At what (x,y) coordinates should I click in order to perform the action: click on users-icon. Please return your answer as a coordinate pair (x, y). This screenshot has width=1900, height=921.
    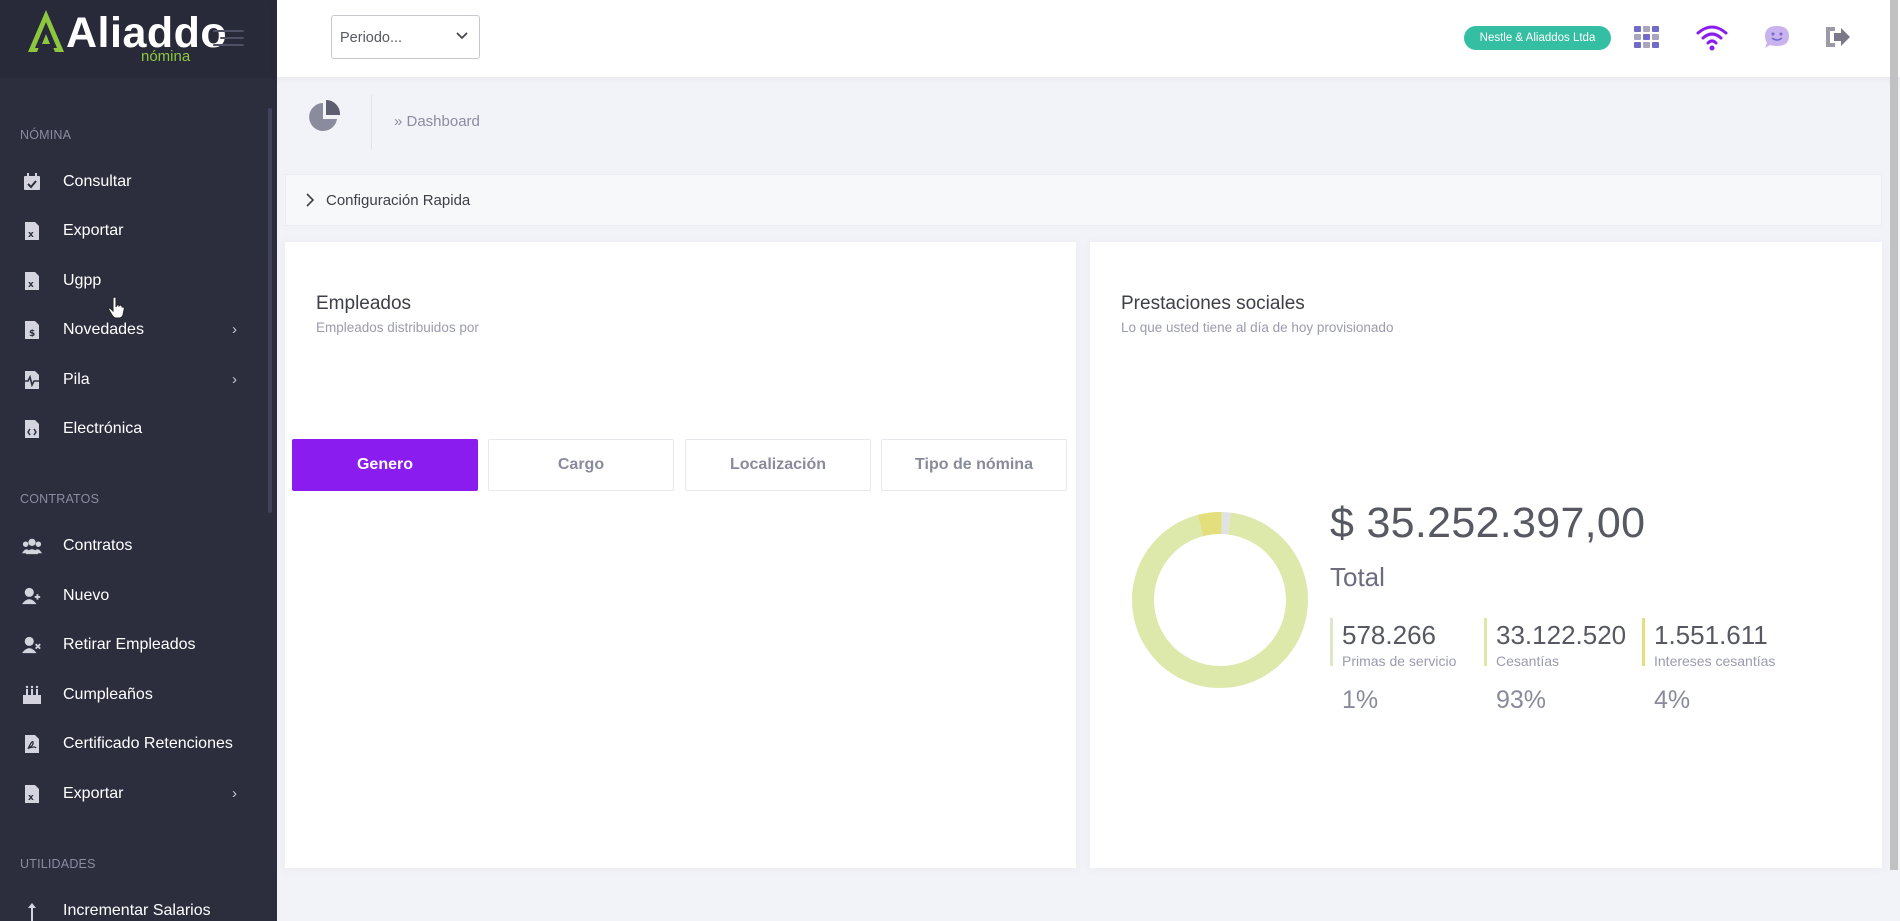
    Looking at the image, I should click on (32, 546).